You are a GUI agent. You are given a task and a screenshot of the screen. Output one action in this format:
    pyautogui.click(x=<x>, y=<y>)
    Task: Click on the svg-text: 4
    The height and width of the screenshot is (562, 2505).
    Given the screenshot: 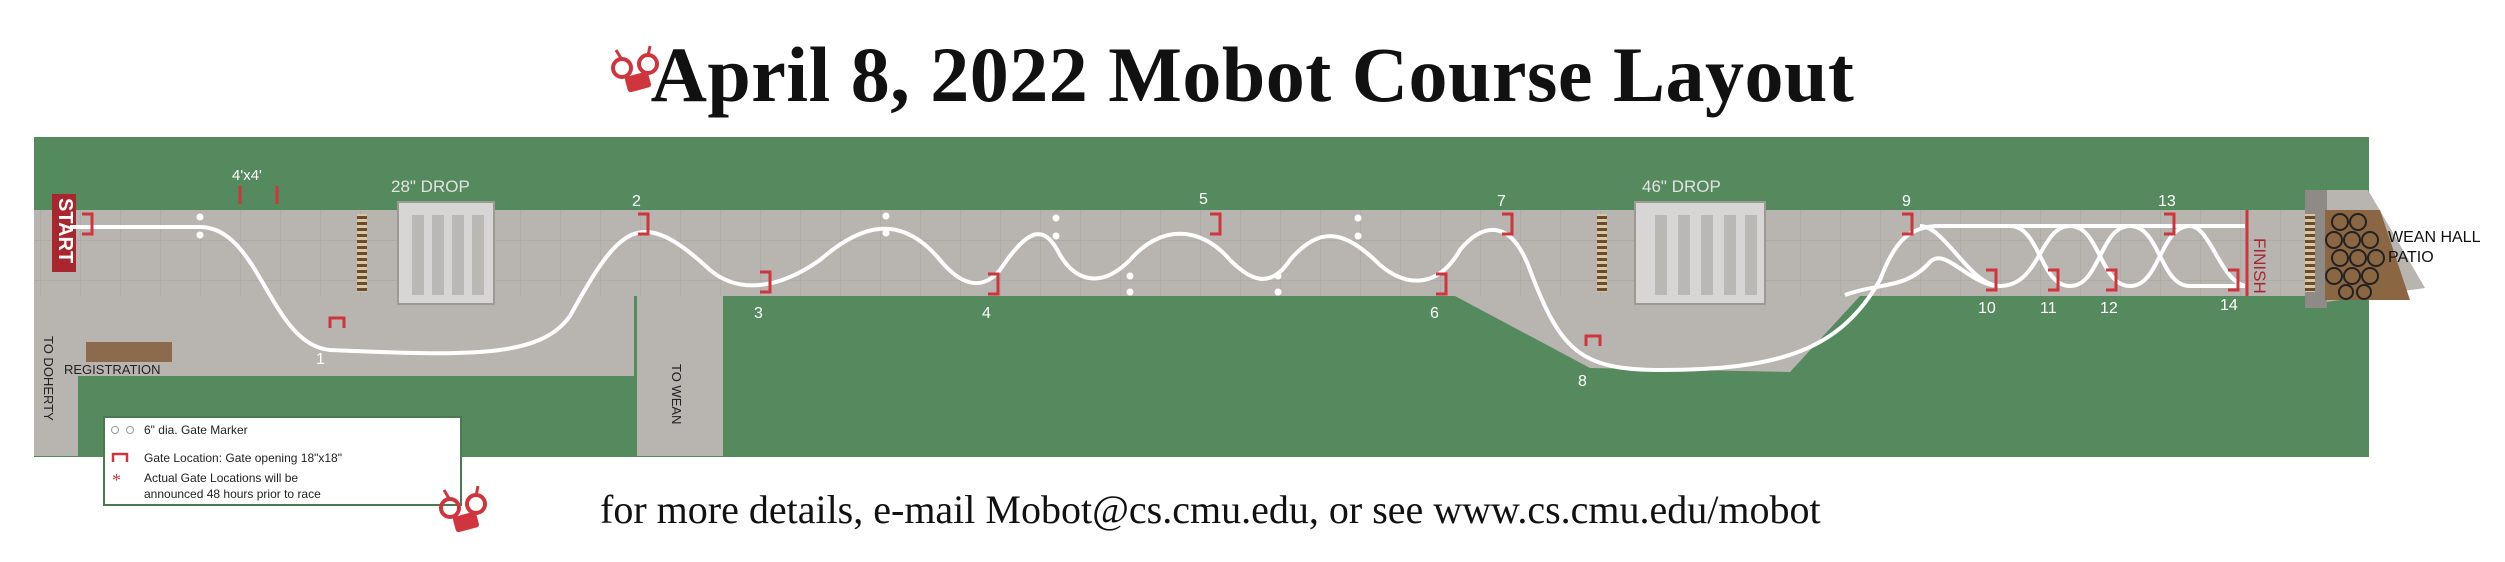 What is the action you would take?
    pyautogui.click(x=986, y=313)
    